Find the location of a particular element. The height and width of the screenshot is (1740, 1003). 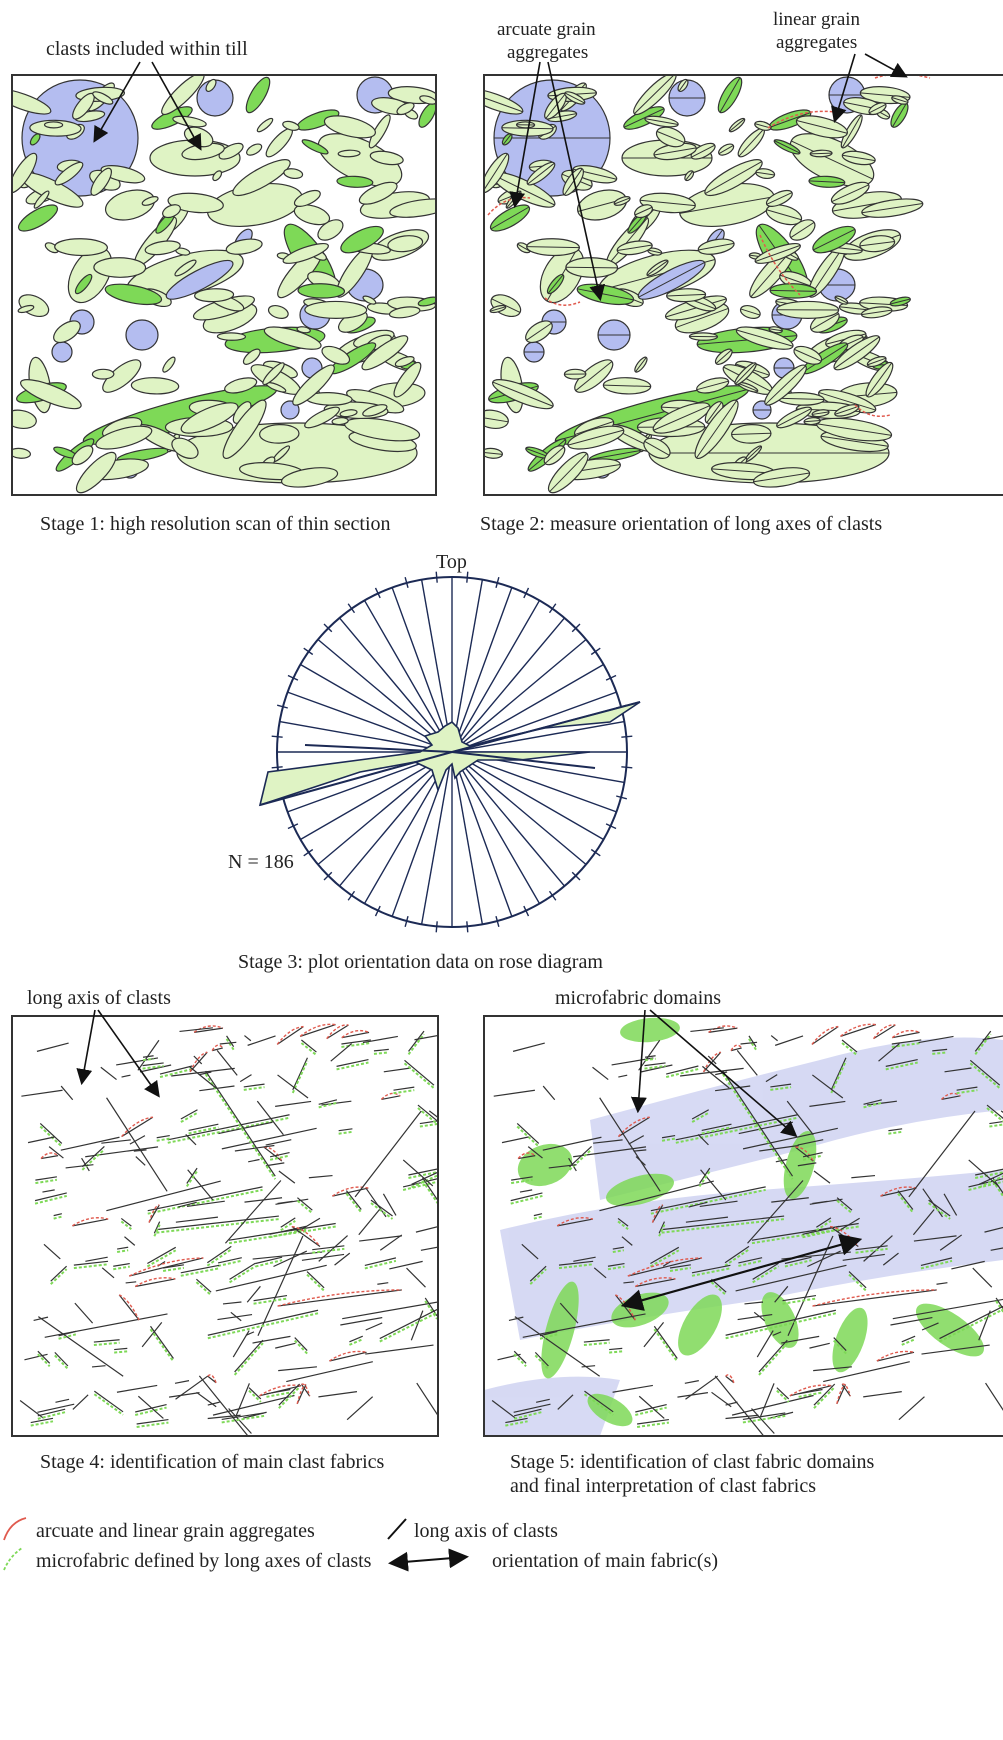

legend-green-microfabric-icon is located at coordinates (13, 1559).